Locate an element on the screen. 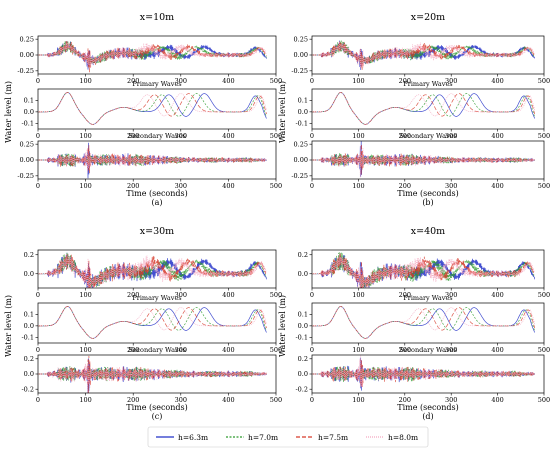 The image size is (550, 456). y-tick-label: -0.2 is located at coordinates (27, 389).